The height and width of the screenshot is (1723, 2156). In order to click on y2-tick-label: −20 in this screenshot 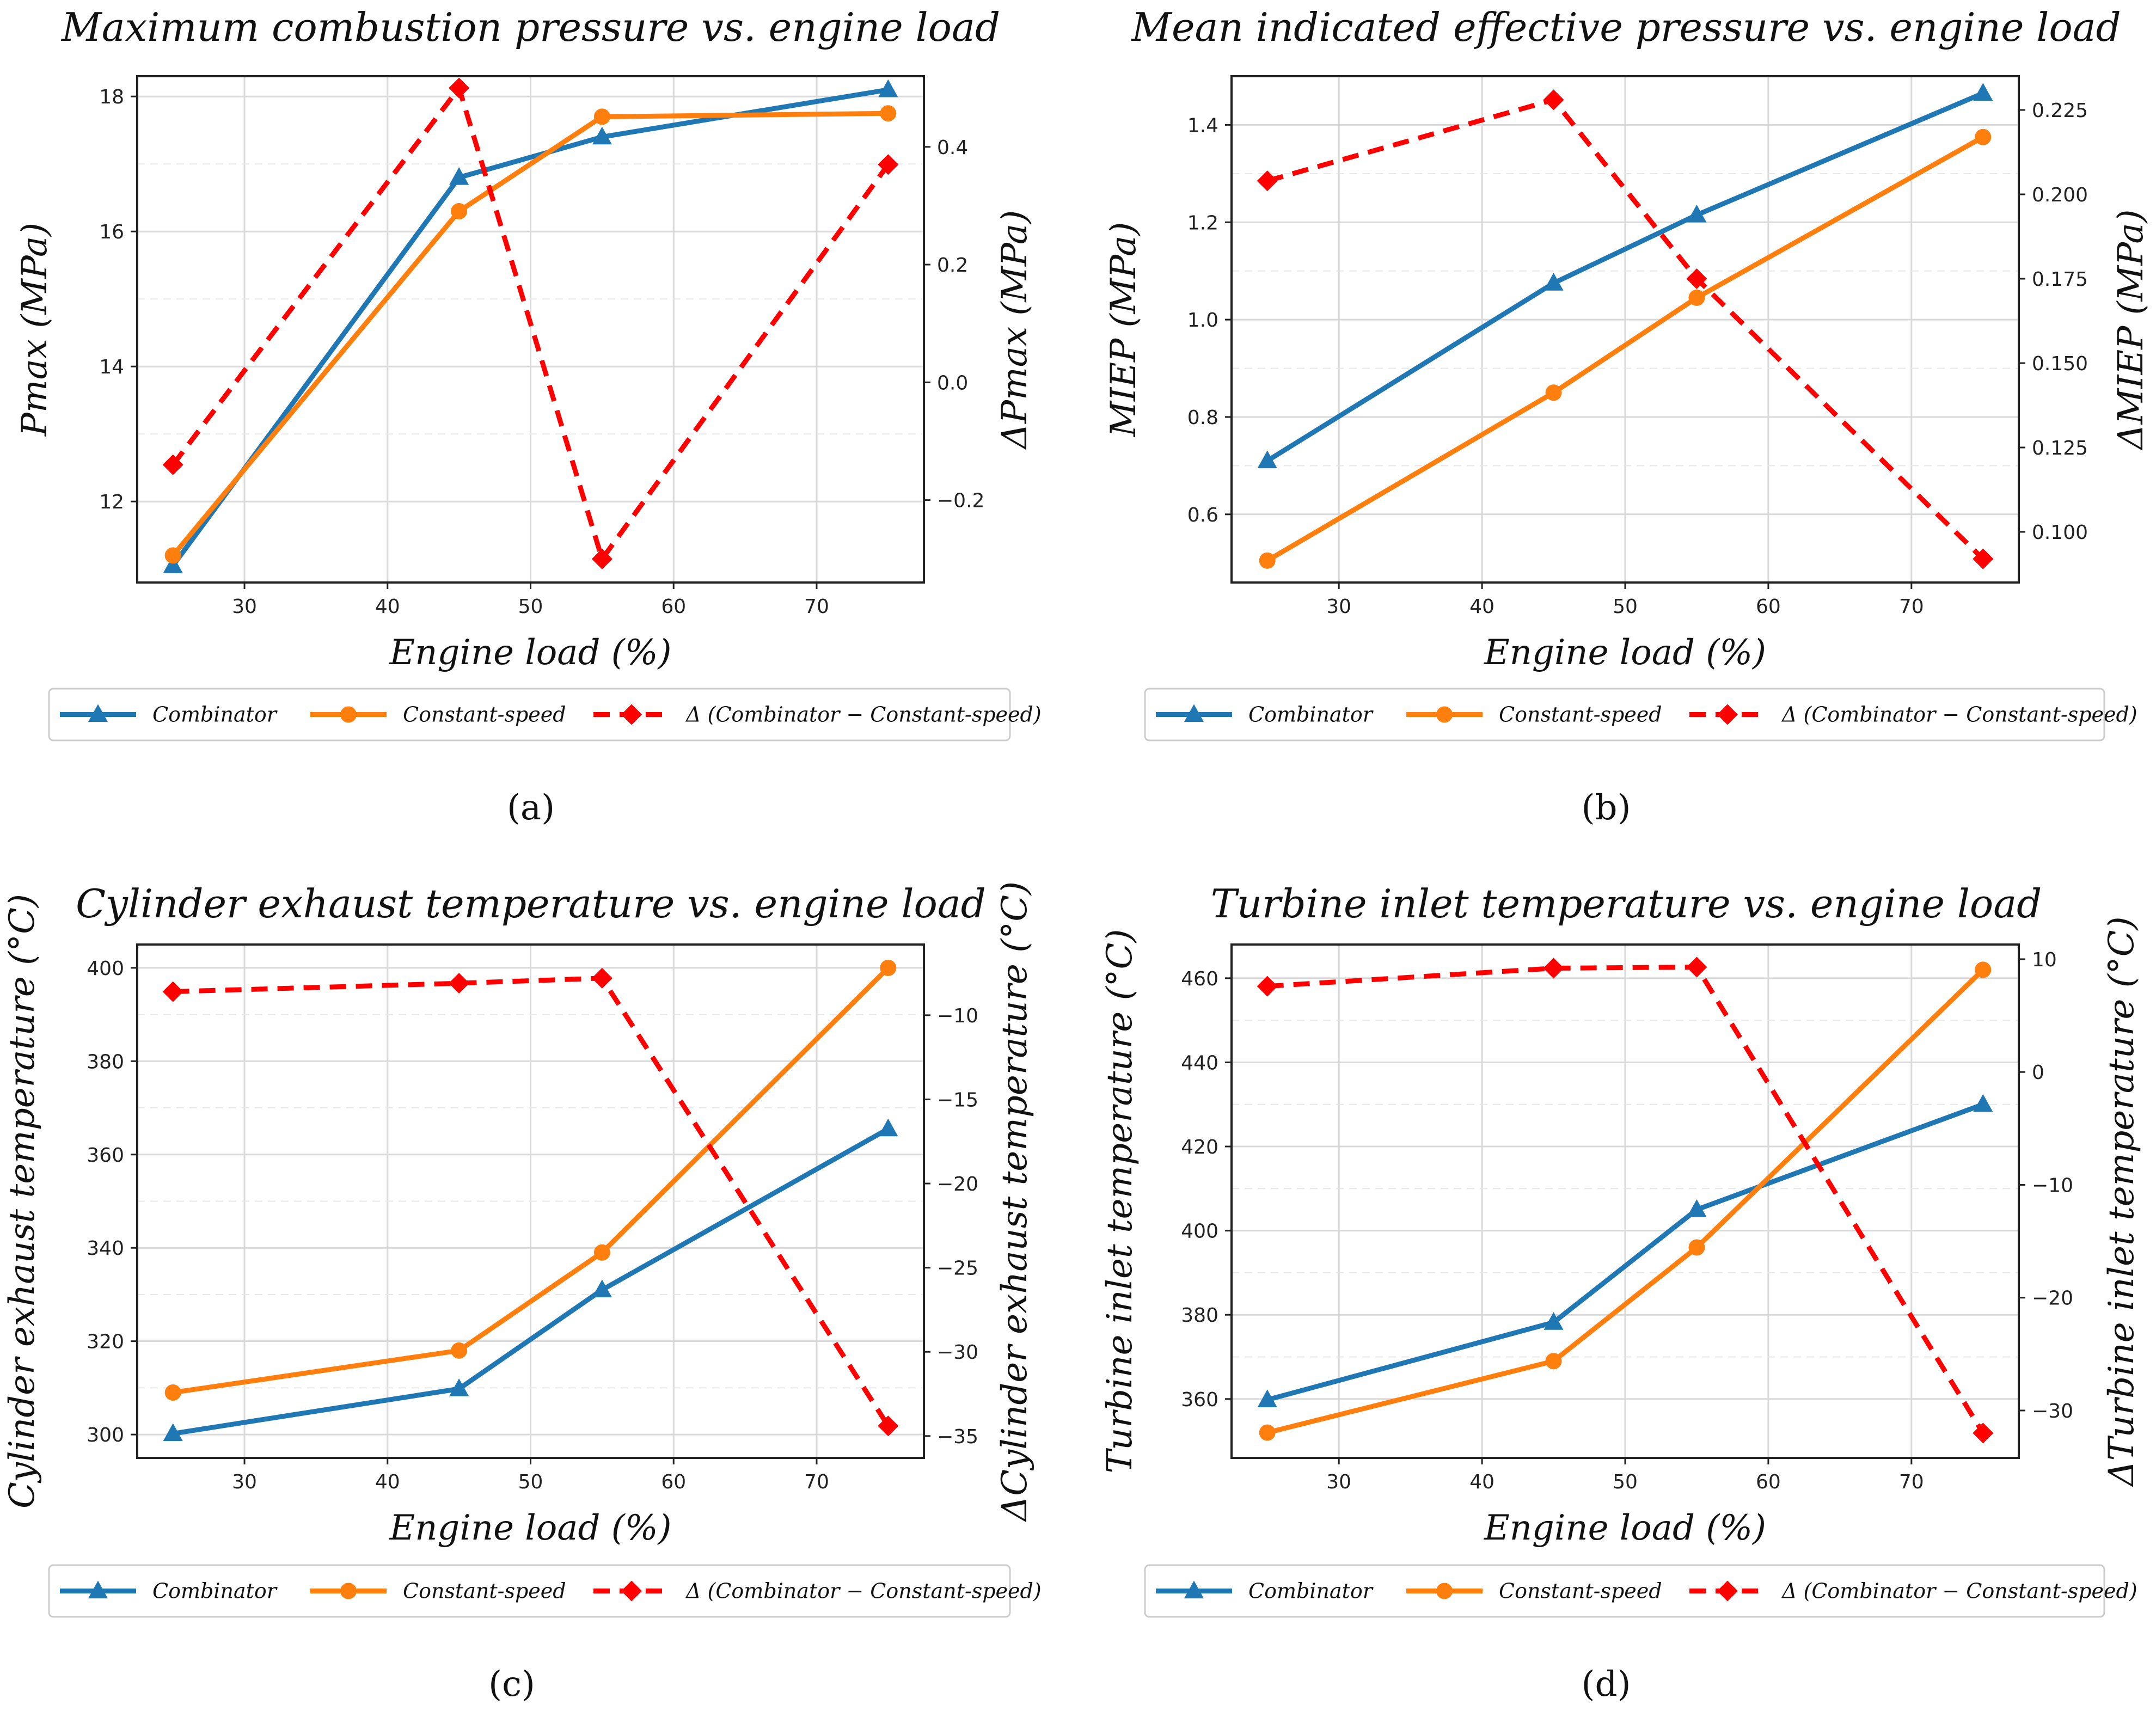, I will do `click(2052, 1298)`.